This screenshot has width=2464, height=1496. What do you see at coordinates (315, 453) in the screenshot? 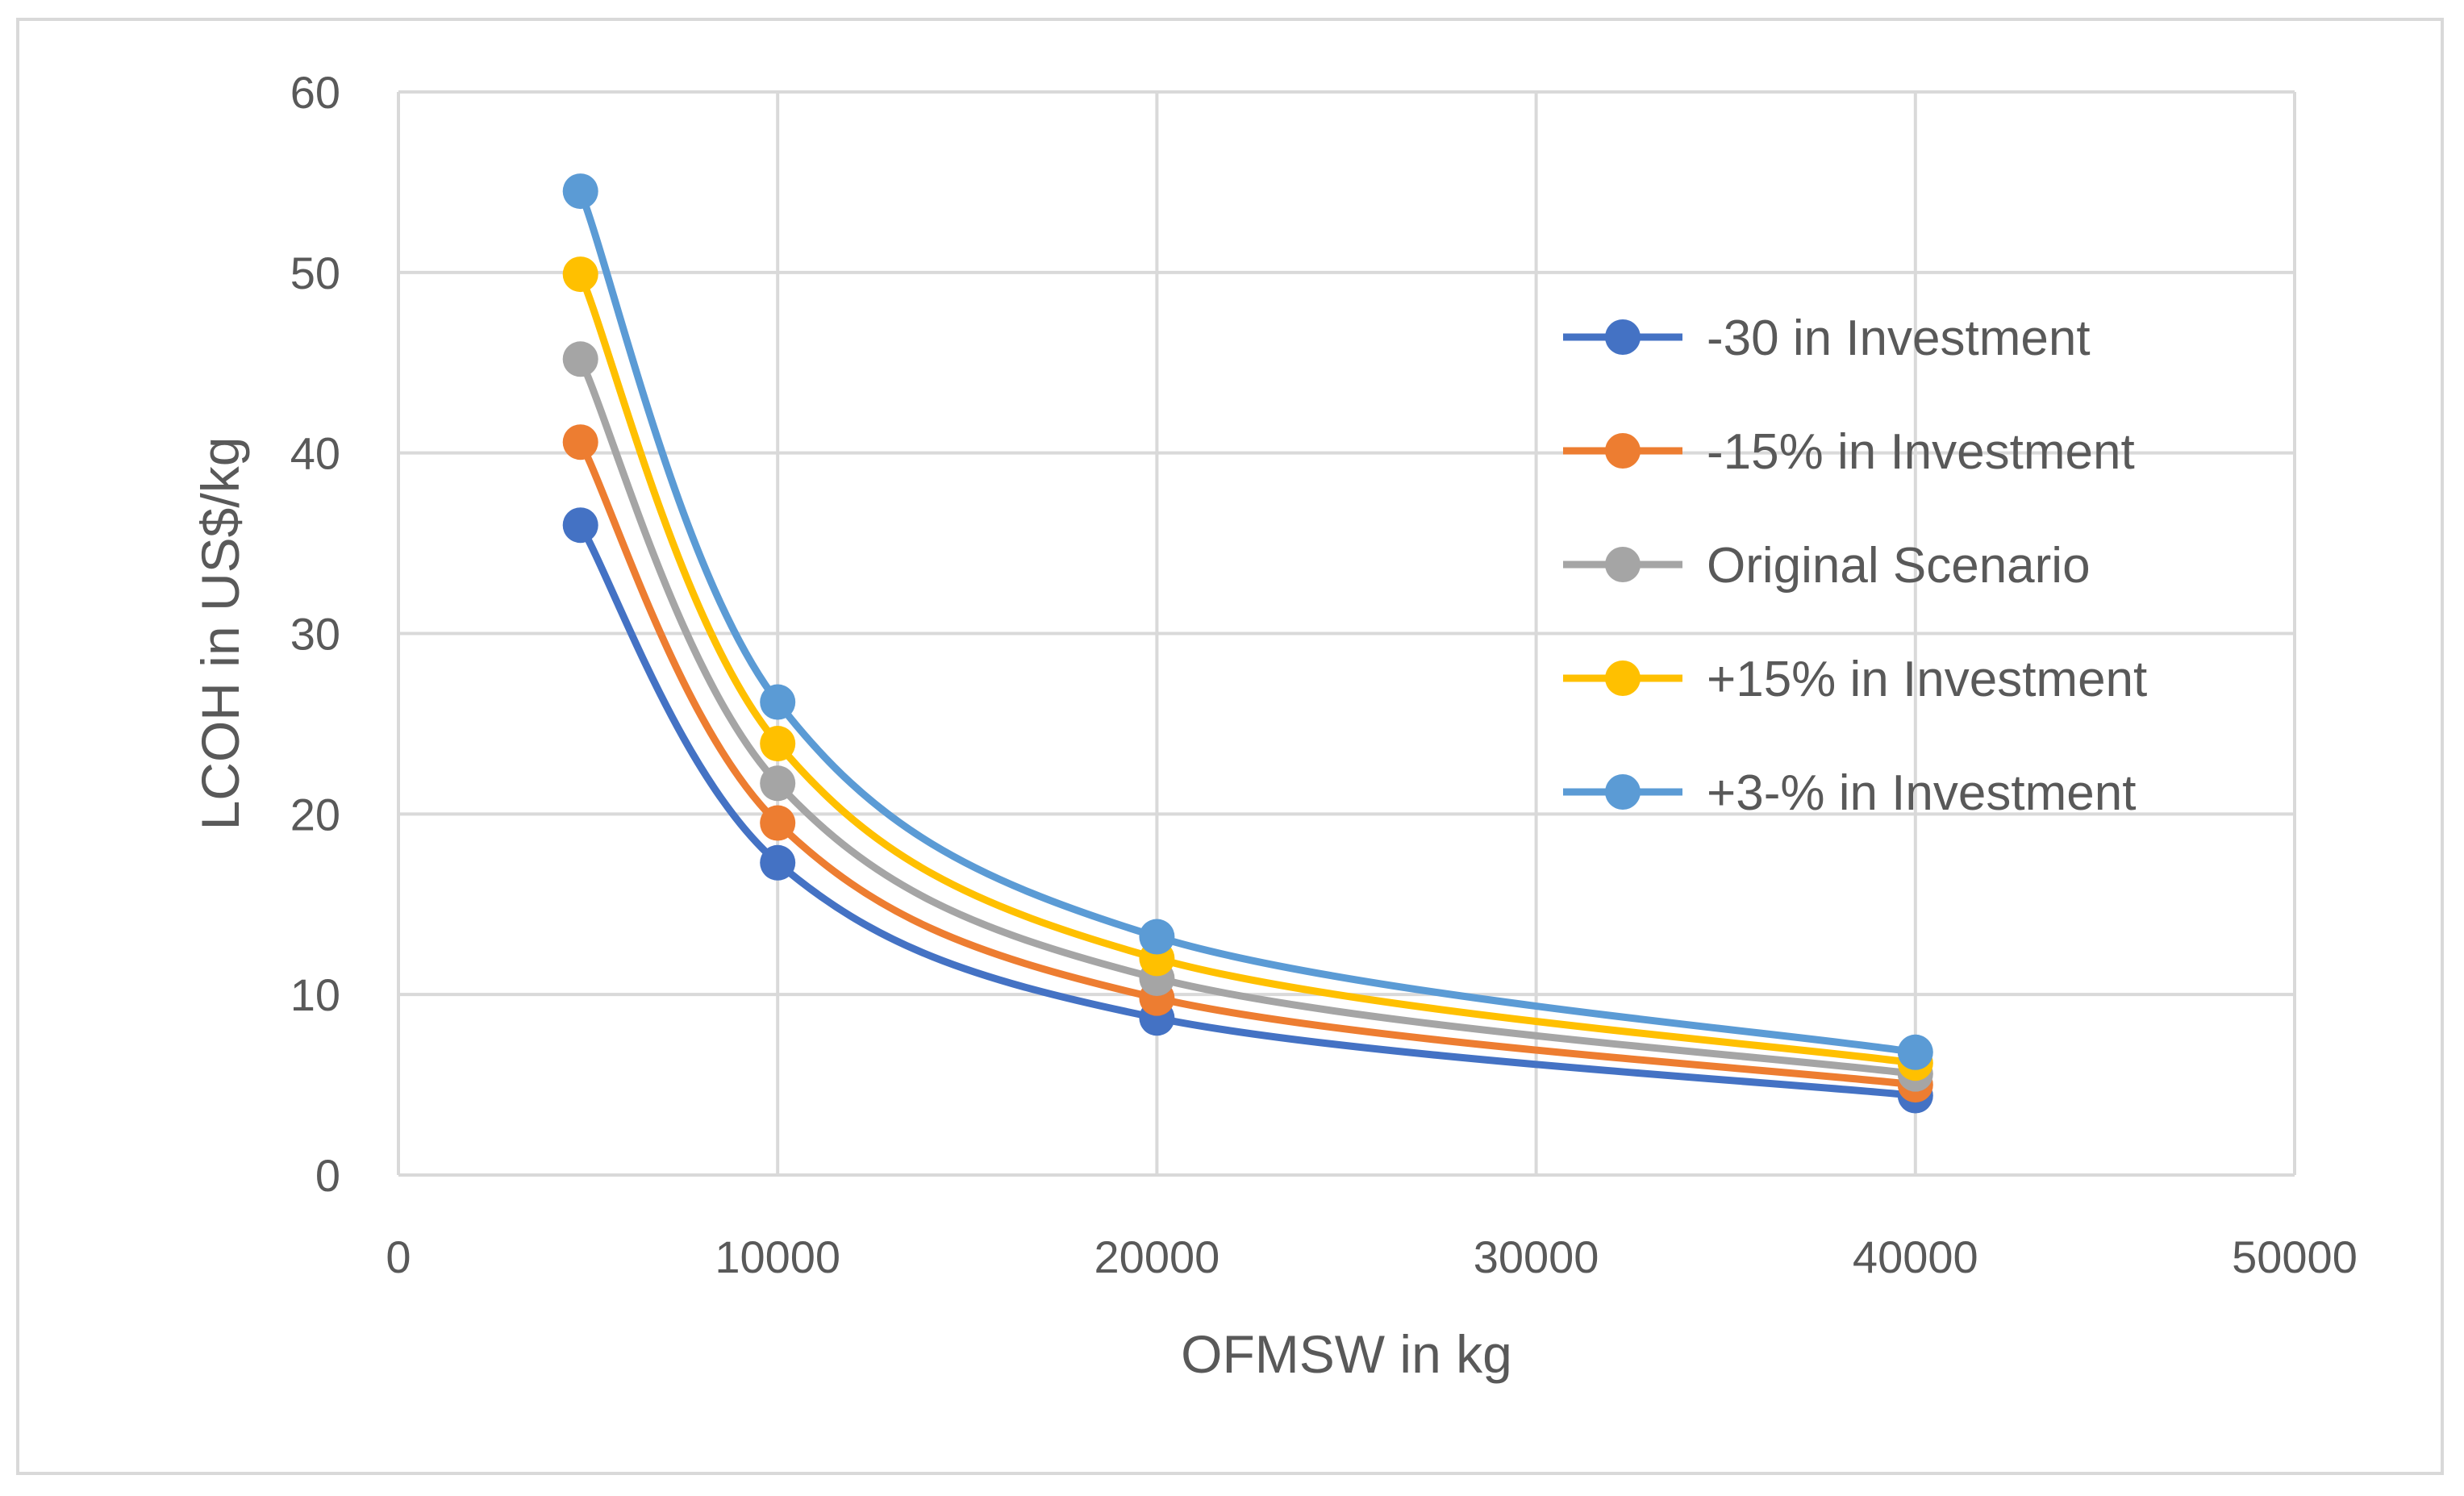
I see `y-tick-label: 40` at bounding box center [315, 453].